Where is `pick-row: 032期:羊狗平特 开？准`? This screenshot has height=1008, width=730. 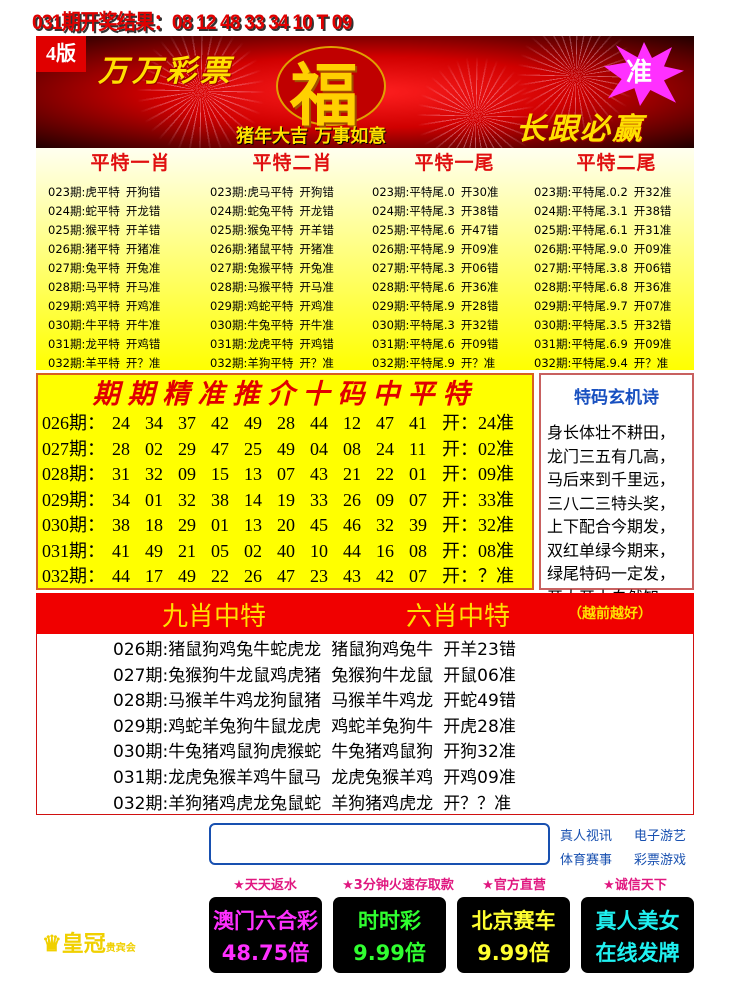
pick-row: 032期:羊狗平特 开？准 is located at coordinates (292, 363).